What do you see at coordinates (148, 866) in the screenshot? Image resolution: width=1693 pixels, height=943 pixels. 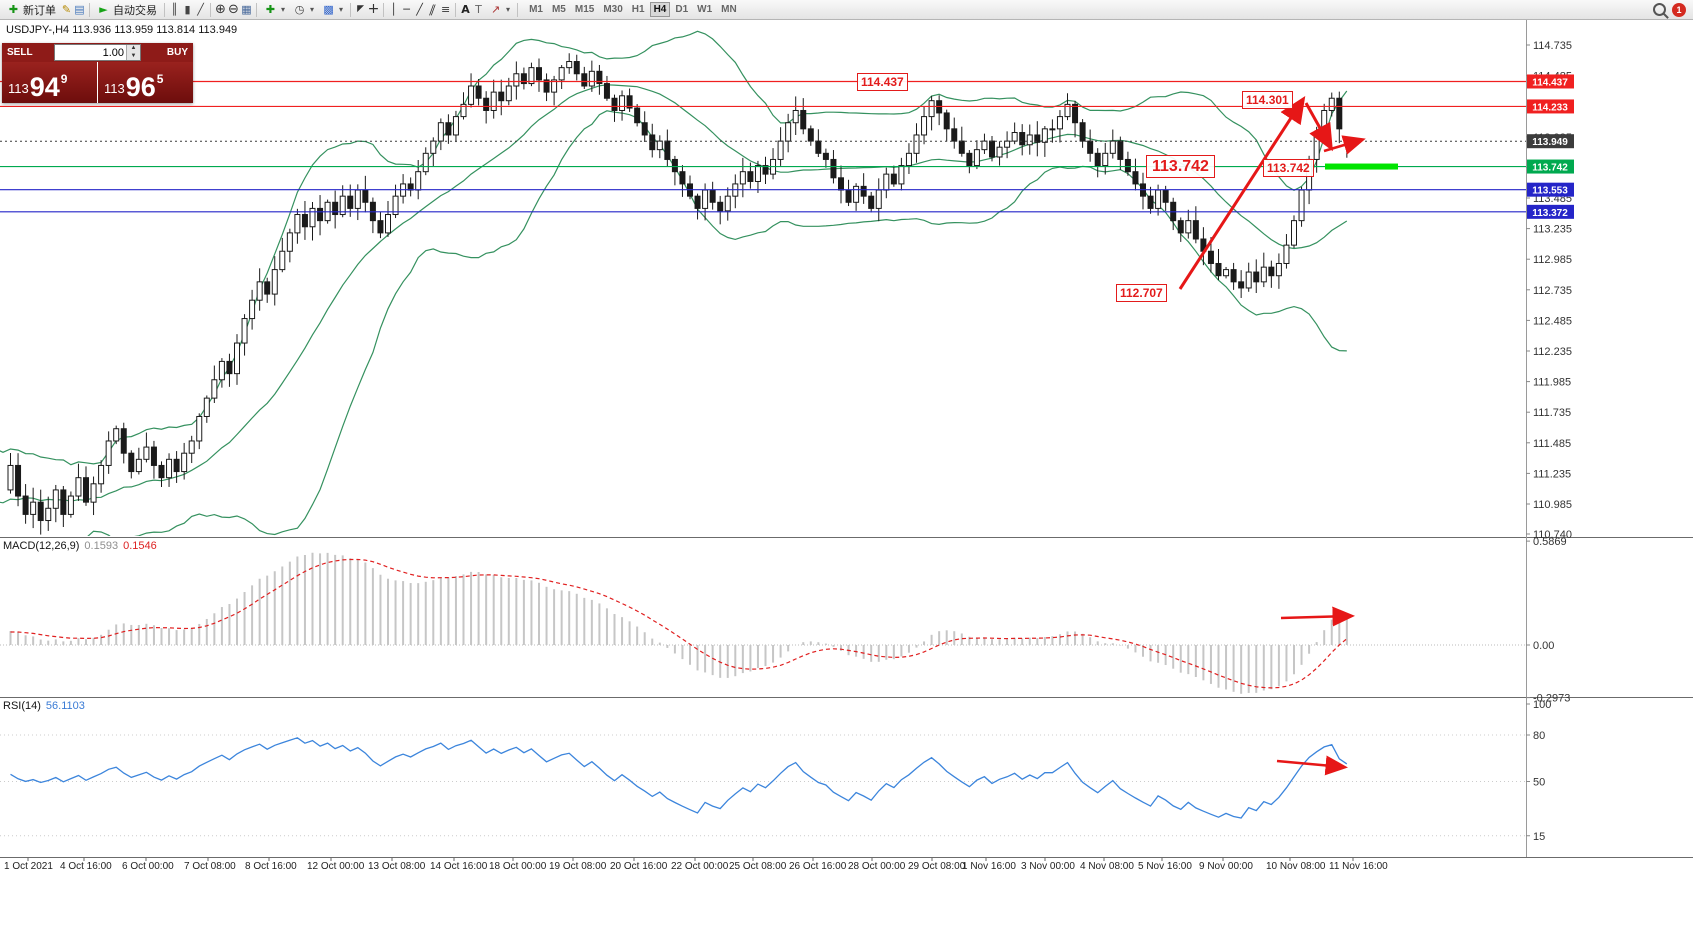 I see `svg-text: 6 Oct 00:00` at bounding box center [148, 866].